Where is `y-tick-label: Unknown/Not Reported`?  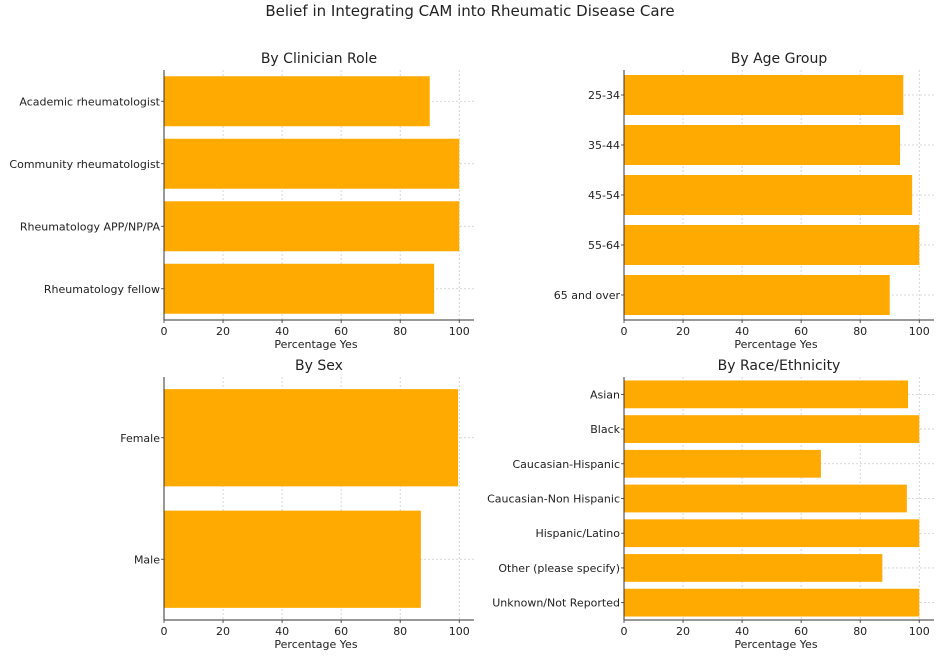 y-tick-label: Unknown/Not Reported is located at coordinates (556, 603).